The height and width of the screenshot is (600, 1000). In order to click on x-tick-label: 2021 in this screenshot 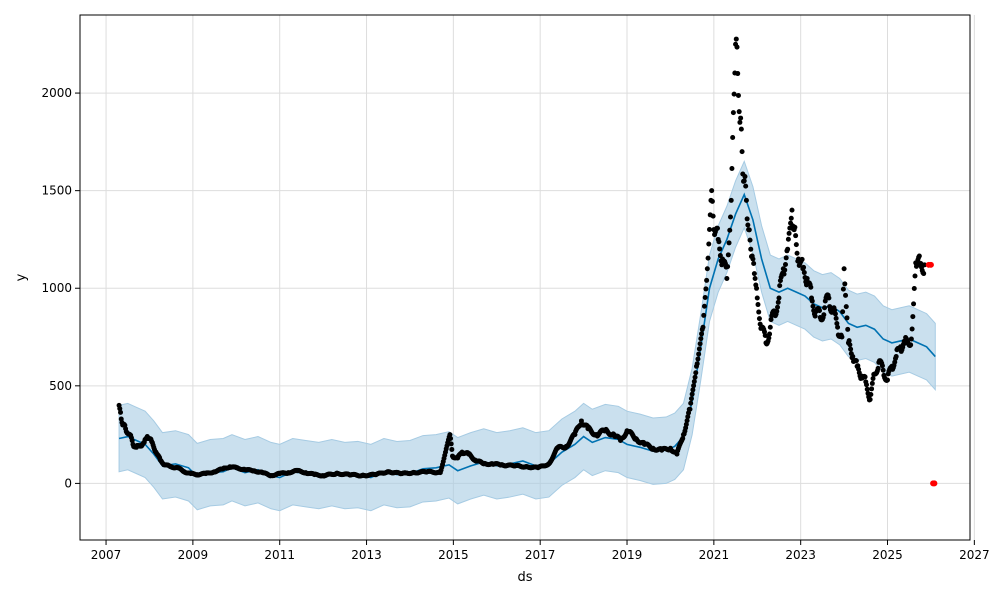, I will do `click(714, 555)`.